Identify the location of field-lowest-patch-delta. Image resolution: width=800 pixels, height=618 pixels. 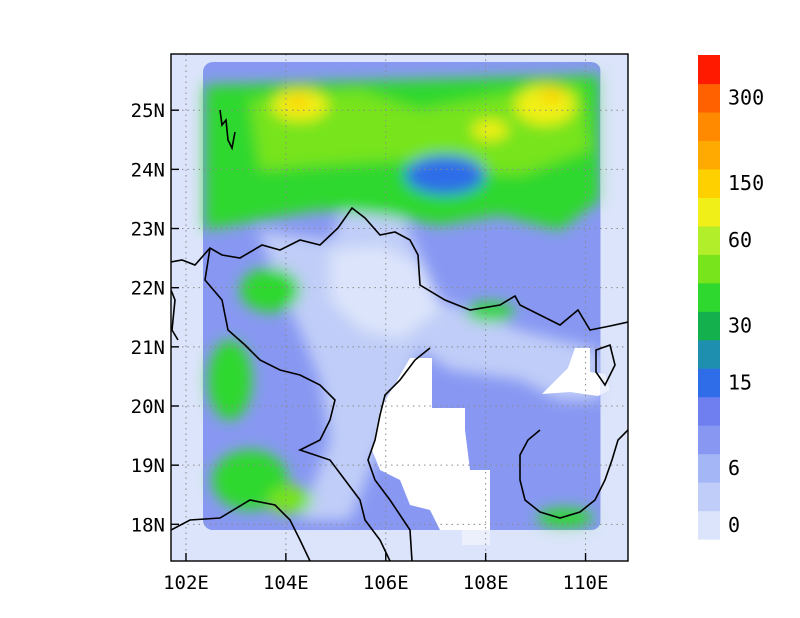
(385, 292).